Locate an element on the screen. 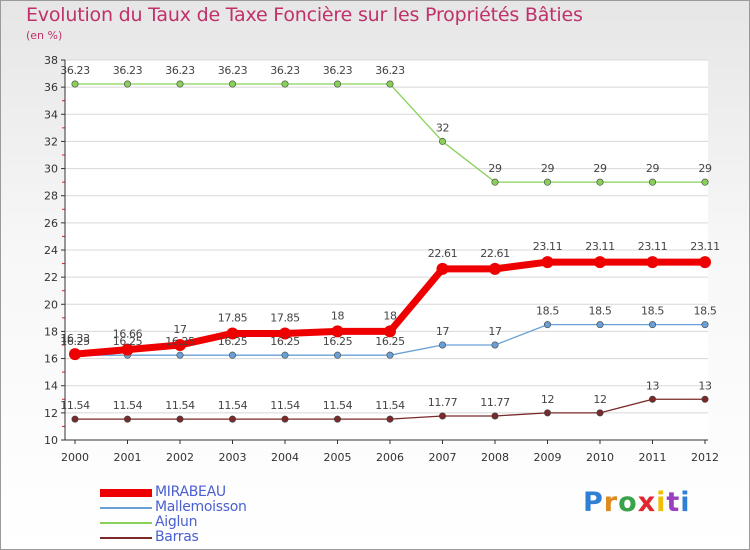 This screenshot has width=750, height=550. x-tick-label: 2008 is located at coordinates (495, 457).